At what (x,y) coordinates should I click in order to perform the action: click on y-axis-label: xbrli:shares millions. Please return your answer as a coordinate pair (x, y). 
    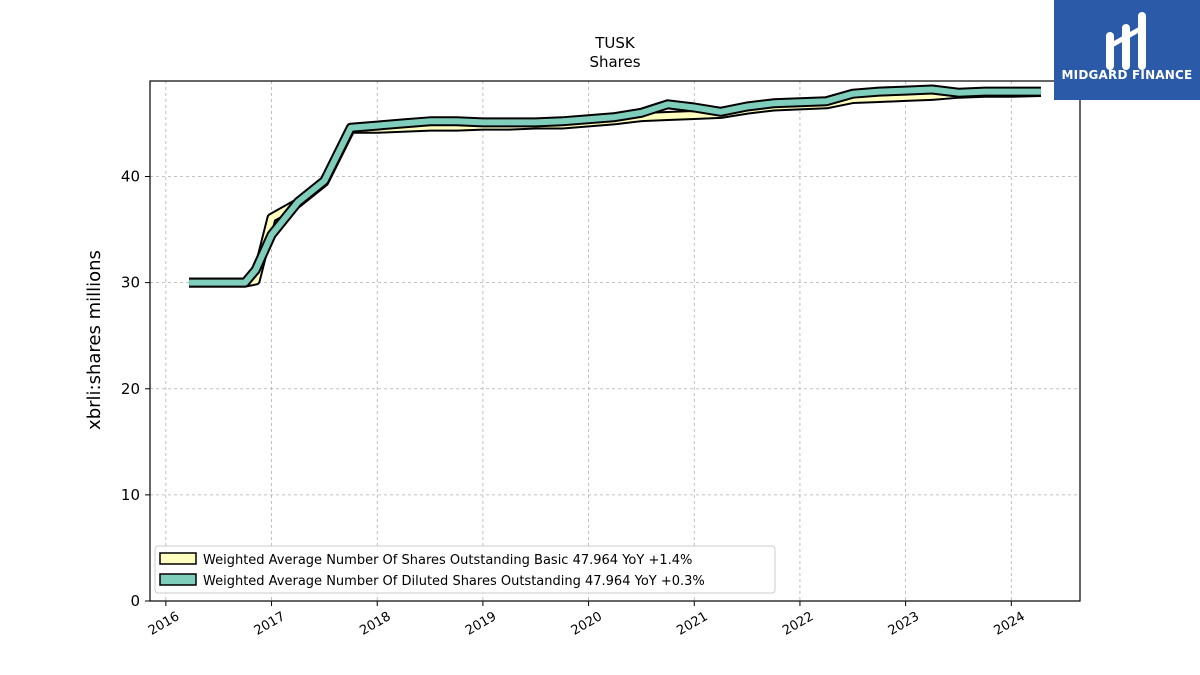
    Looking at the image, I should click on (94, 340).